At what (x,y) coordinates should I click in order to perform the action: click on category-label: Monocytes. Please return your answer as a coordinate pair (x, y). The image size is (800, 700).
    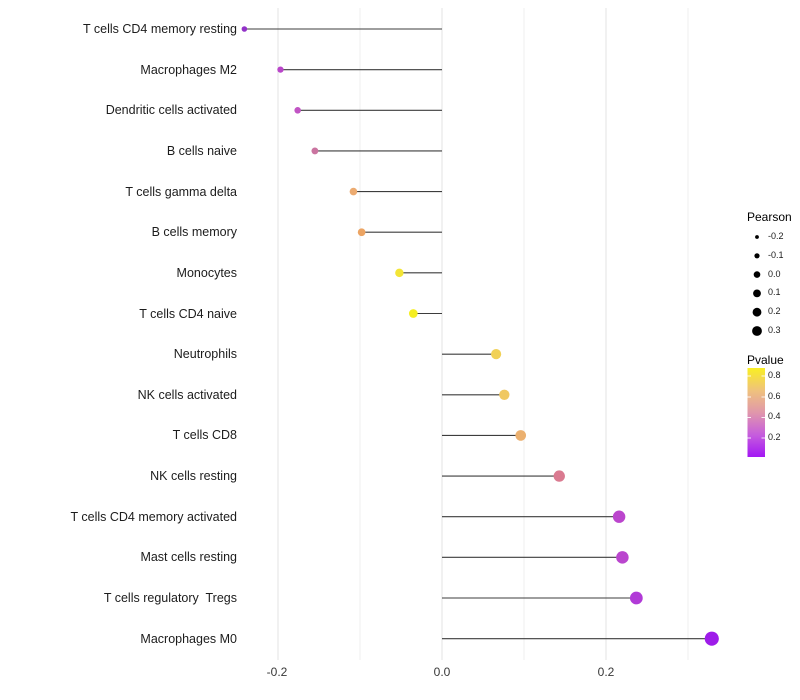
    Looking at the image, I should click on (206, 272).